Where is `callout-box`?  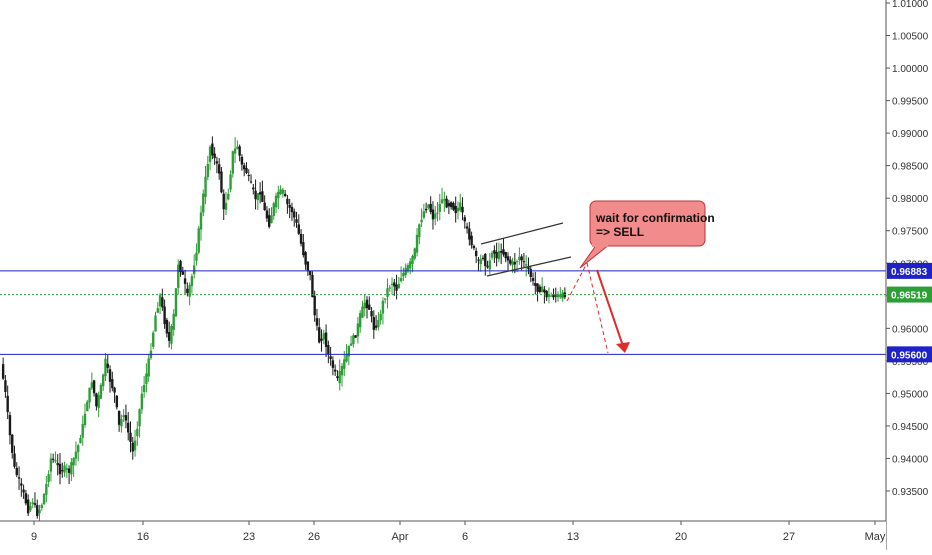
callout-box is located at coordinates (647, 223).